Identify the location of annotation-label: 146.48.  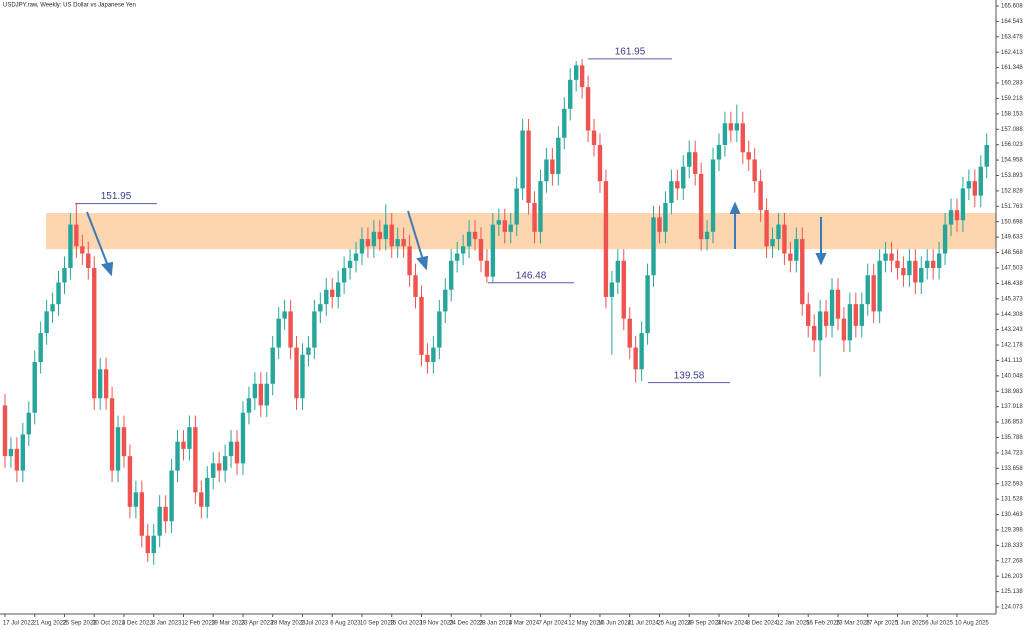
(531, 275).